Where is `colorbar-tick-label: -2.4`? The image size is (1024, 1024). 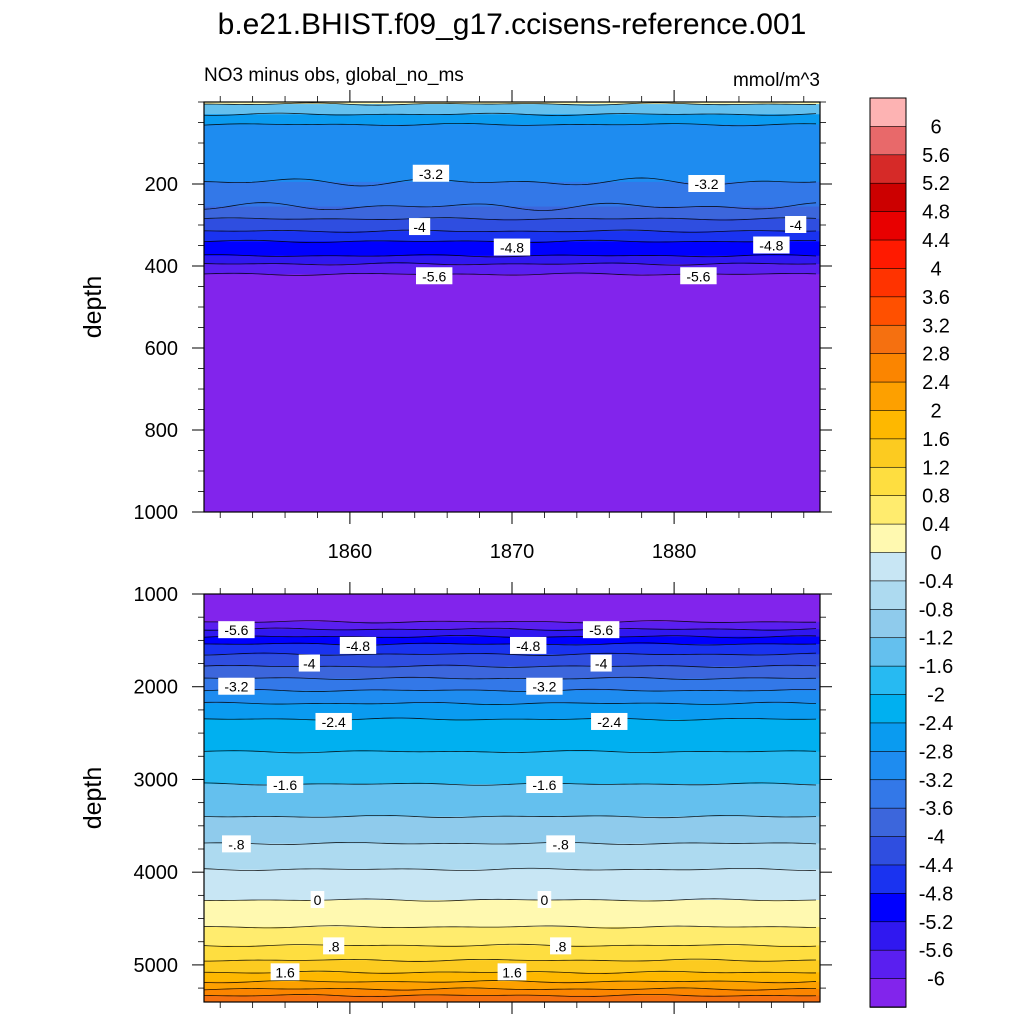 colorbar-tick-label: -2.4 is located at coordinates (936, 724).